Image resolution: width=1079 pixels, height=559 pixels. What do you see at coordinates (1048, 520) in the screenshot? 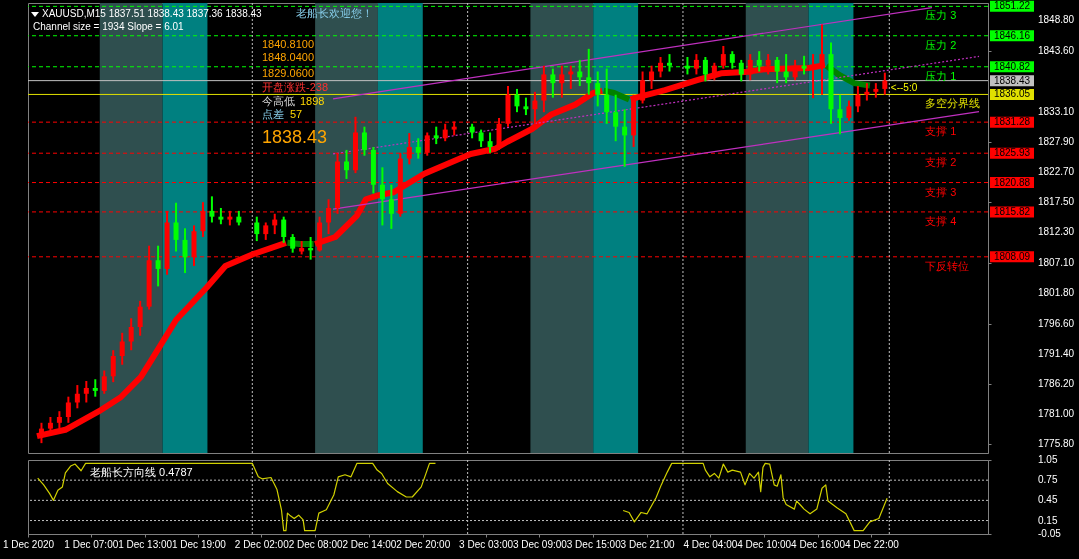
I see `y-tick-label: 0.15` at bounding box center [1048, 520].